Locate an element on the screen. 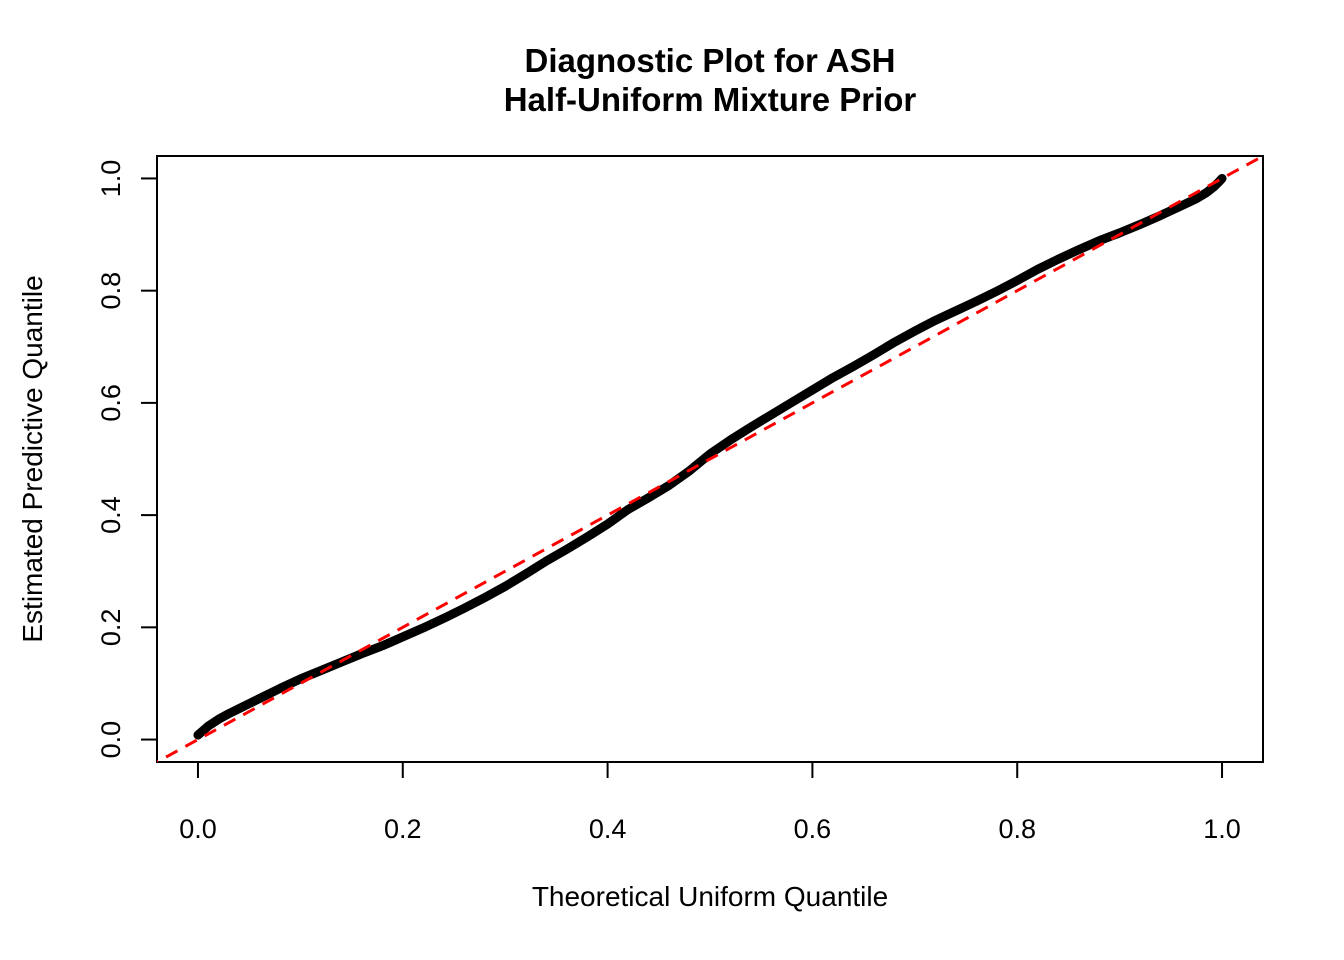 Image resolution: width=1344 pixels, height=960 pixels. y-tick-label: 0.0 is located at coordinates (111, 740).